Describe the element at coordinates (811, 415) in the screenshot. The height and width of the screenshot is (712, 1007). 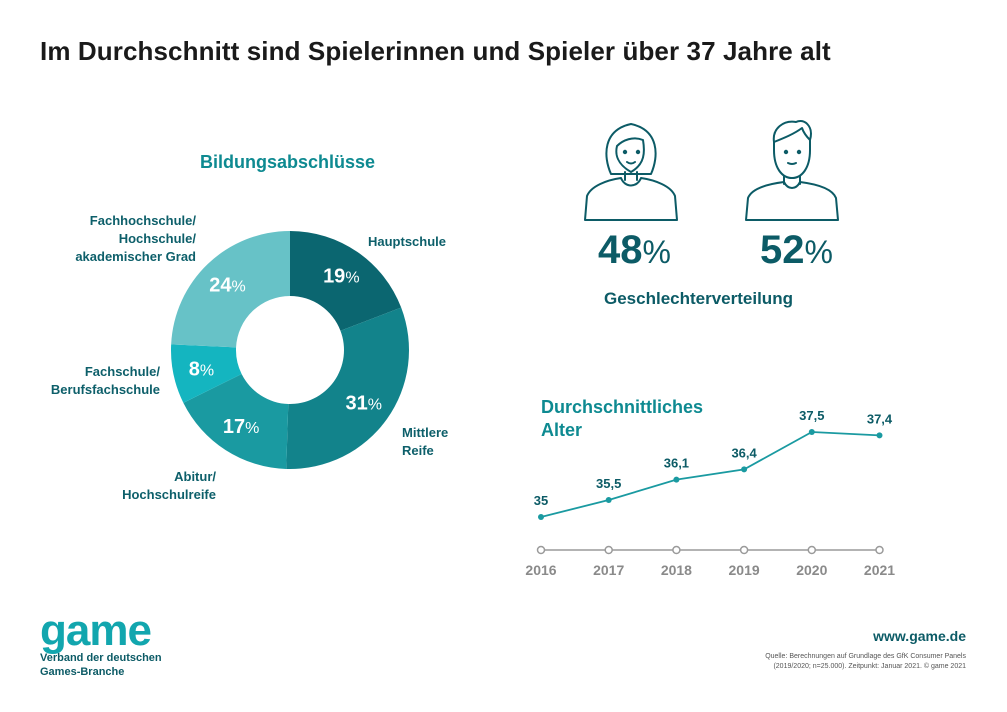
I see `data-label-2020: 37,5` at that location.